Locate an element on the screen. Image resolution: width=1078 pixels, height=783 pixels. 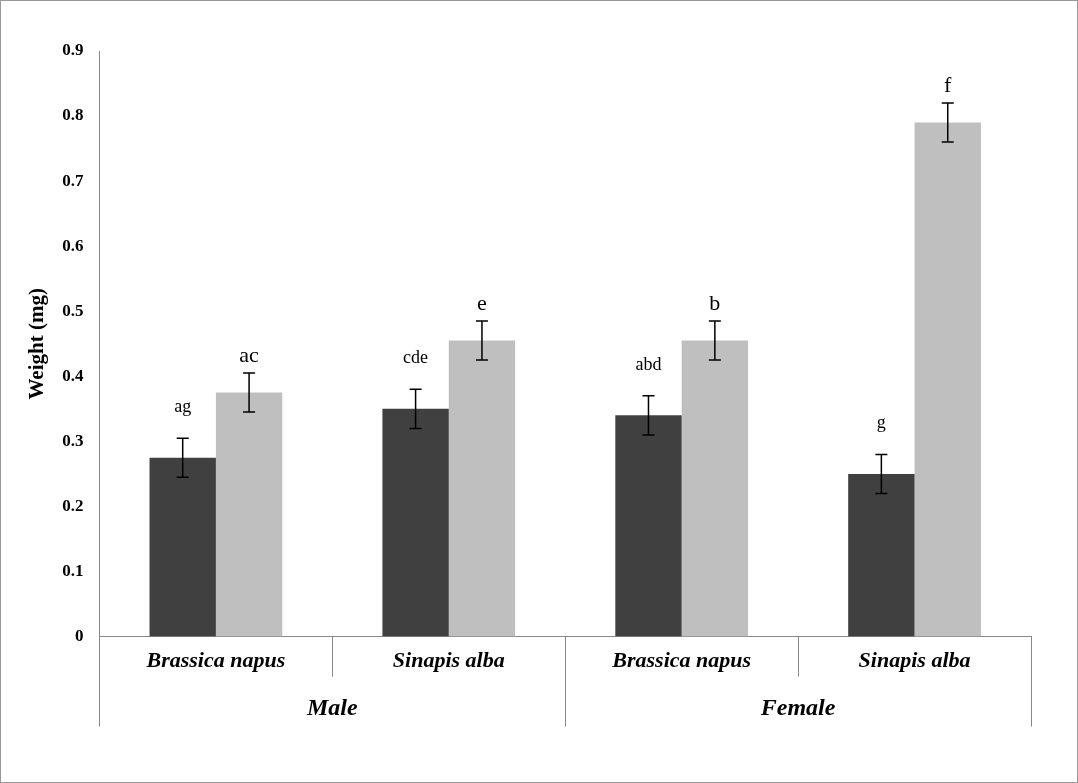
y-tick-label: 0.8 is located at coordinates (73, 115).